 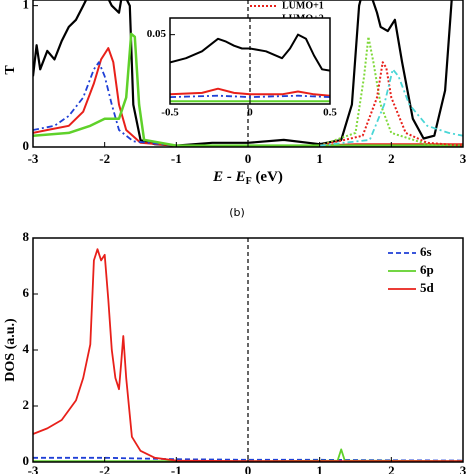 What do you see at coordinates (427, 269) in the screenshot?
I see `legend-label: 6p` at bounding box center [427, 269].